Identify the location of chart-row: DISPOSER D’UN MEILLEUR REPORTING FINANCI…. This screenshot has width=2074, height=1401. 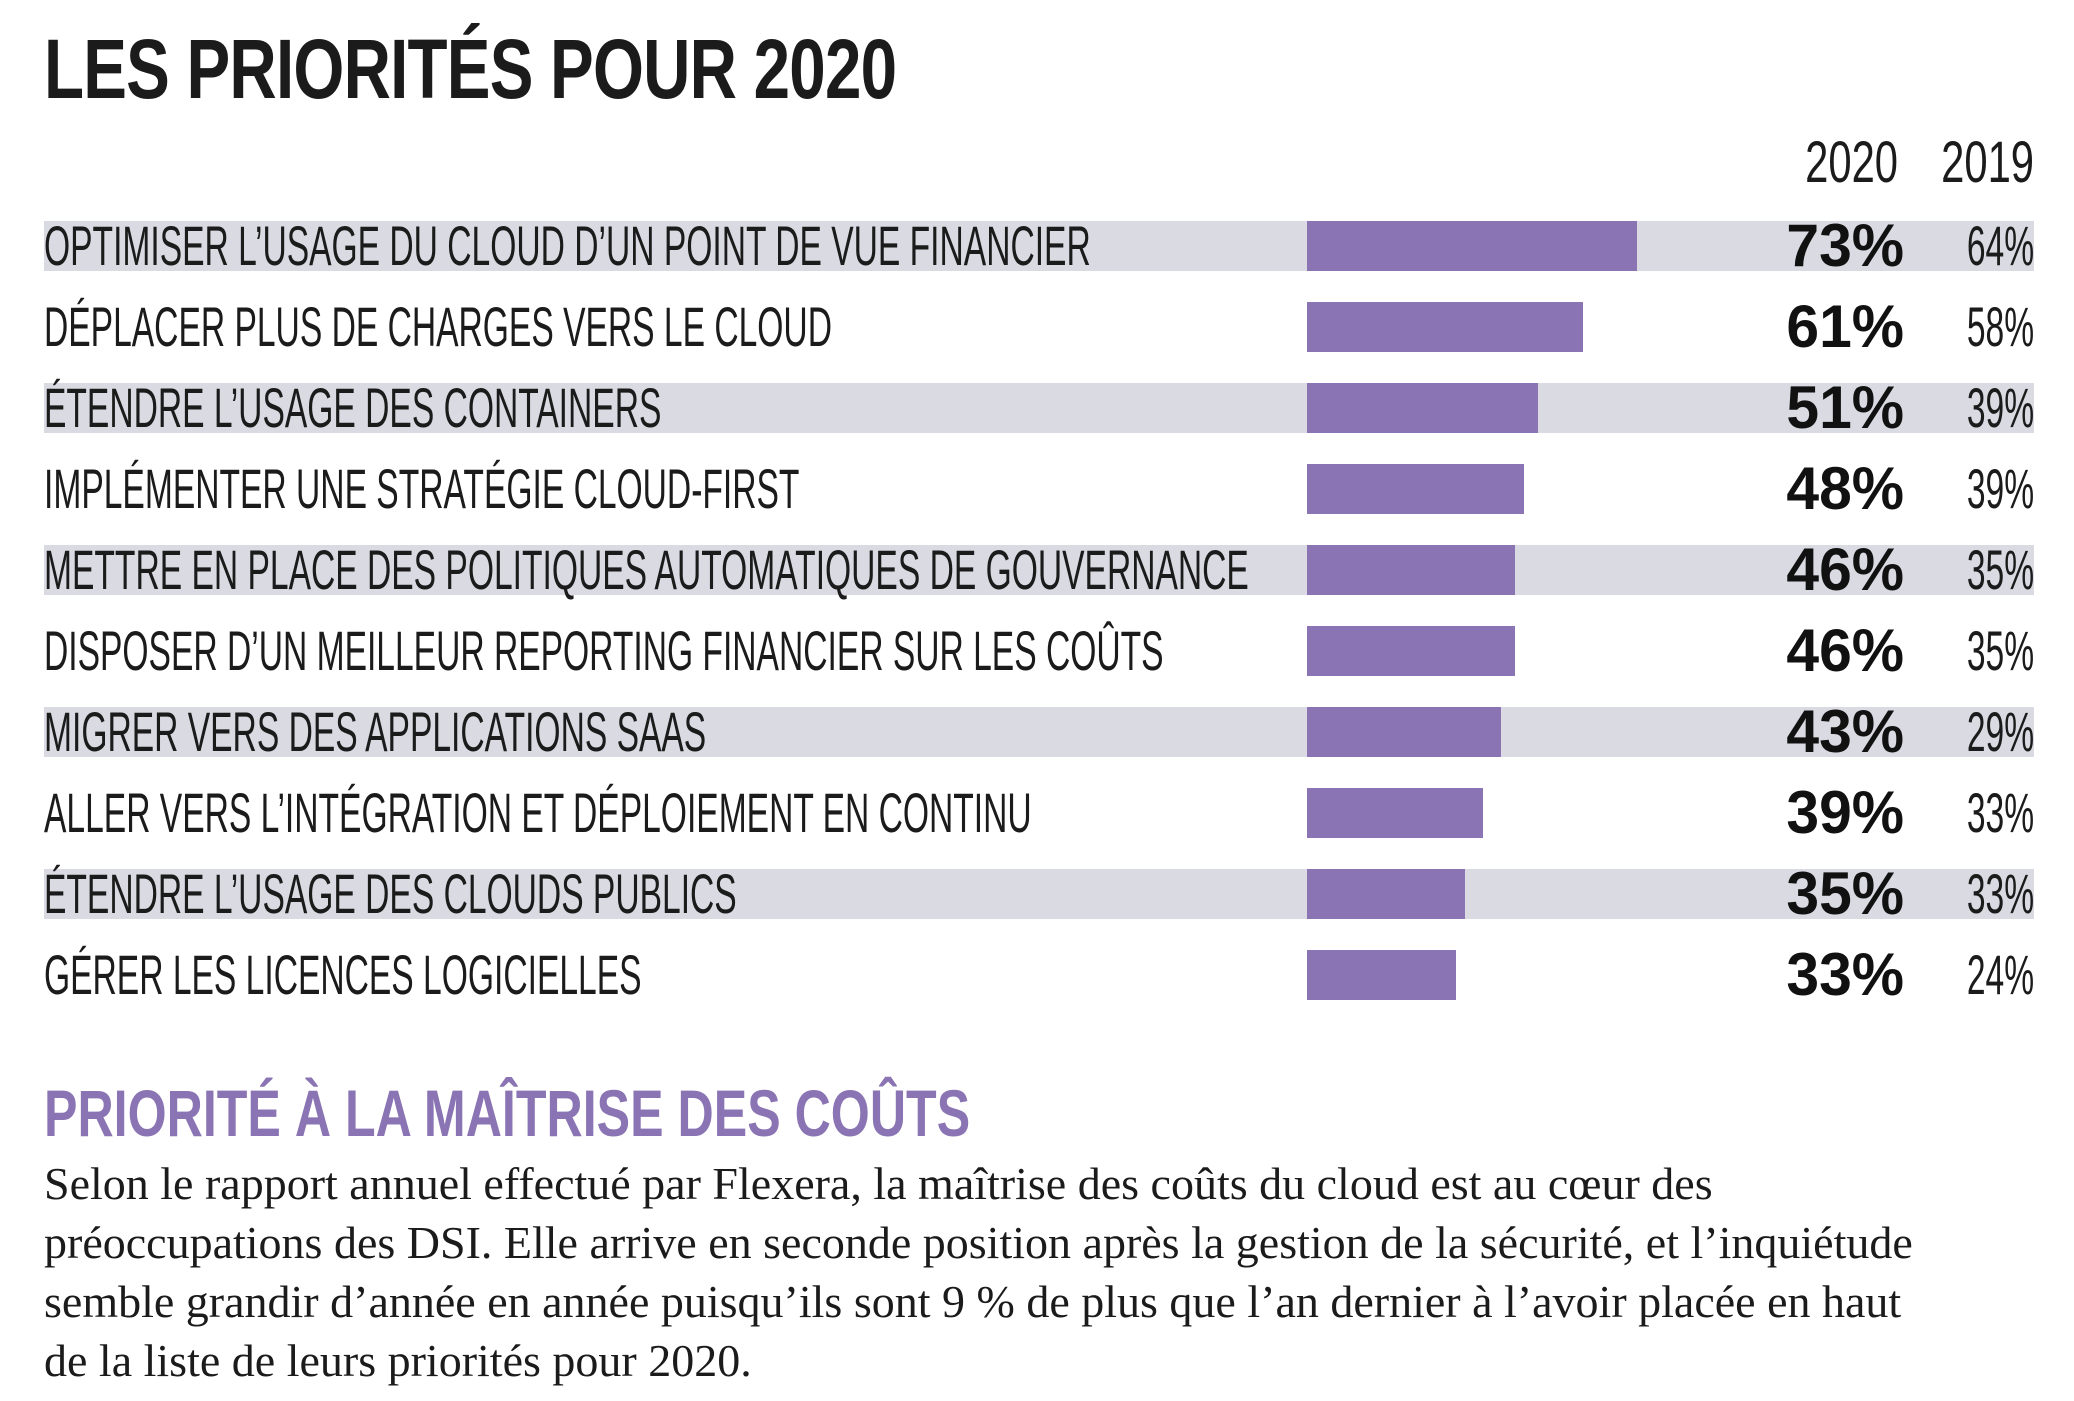
(1039, 650).